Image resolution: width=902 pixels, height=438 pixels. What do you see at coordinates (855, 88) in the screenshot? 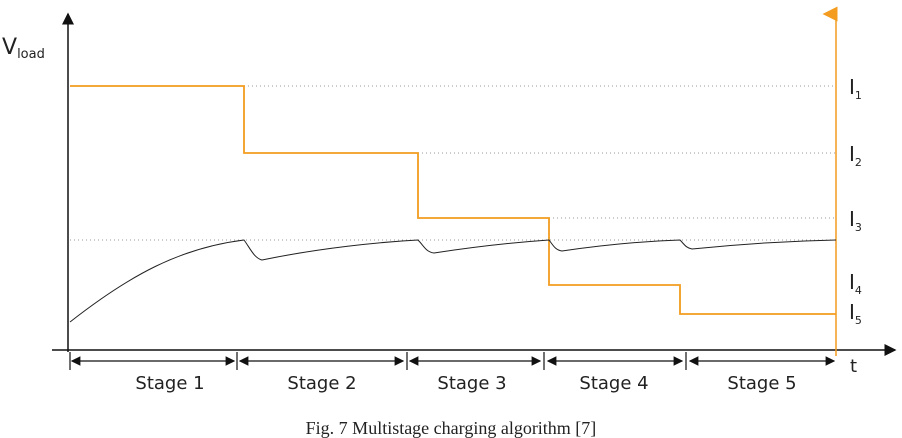
I see `current-label: I1` at bounding box center [855, 88].